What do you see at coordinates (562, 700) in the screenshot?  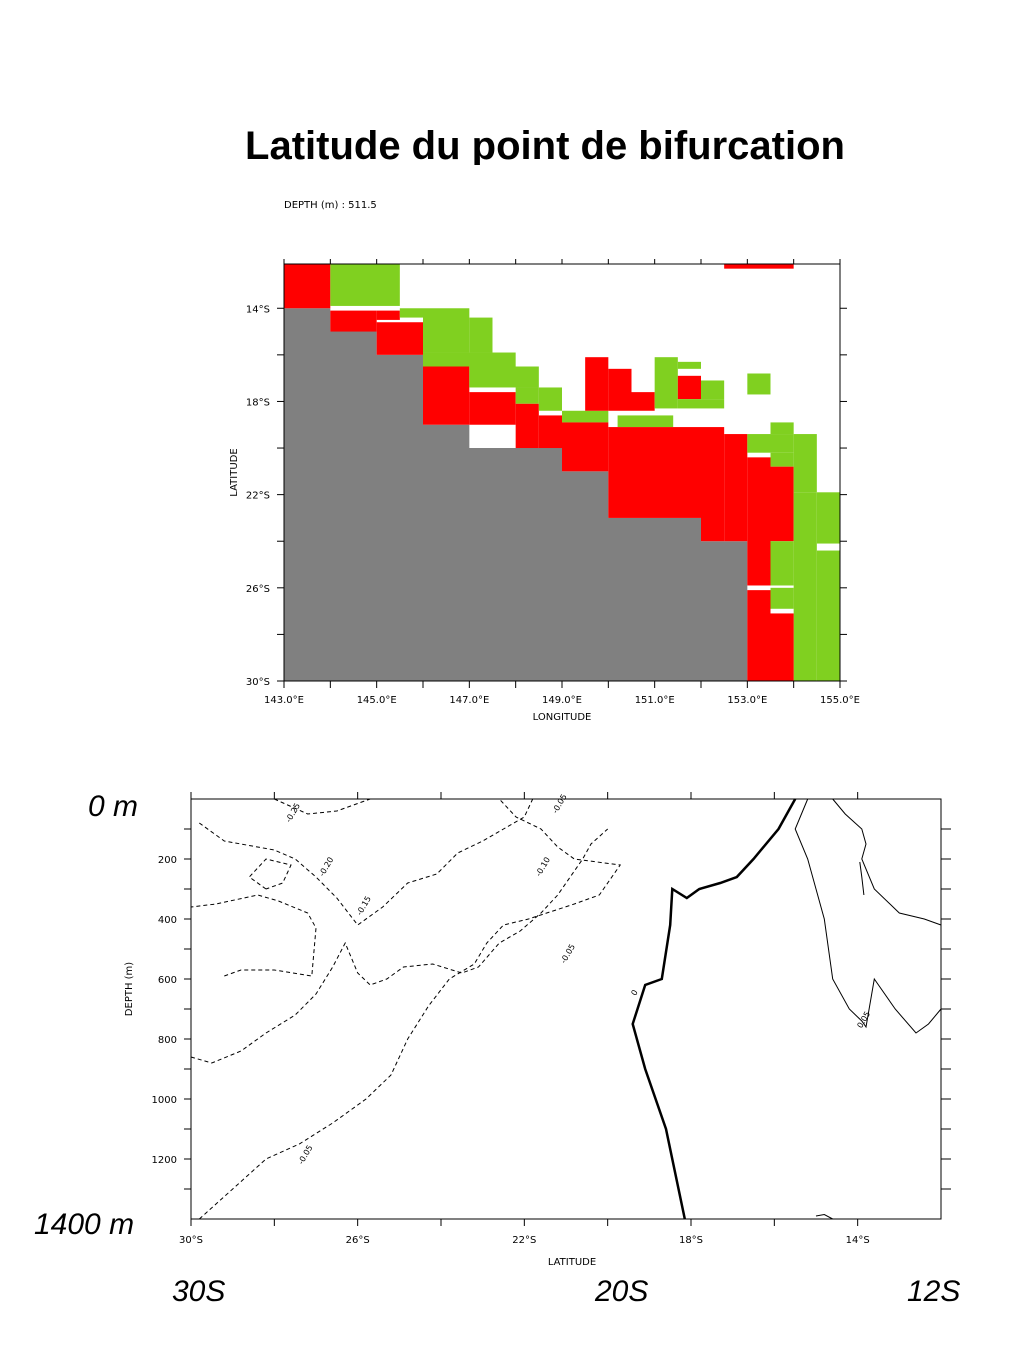 I see `x-tick-label: 149.0°E` at bounding box center [562, 700].